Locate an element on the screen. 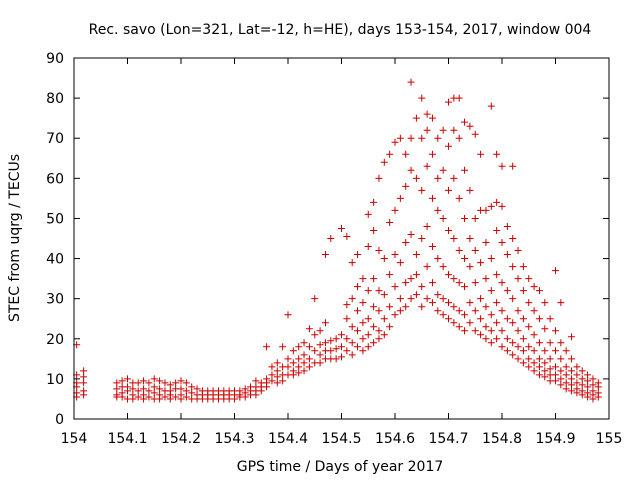  x-tick-label: 154 is located at coordinates (74, 439).